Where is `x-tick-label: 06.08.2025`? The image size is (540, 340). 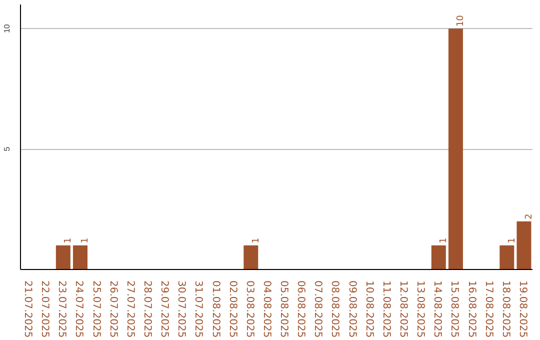
x-tick-label: 06.08.2025 is located at coordinates (300, 309).